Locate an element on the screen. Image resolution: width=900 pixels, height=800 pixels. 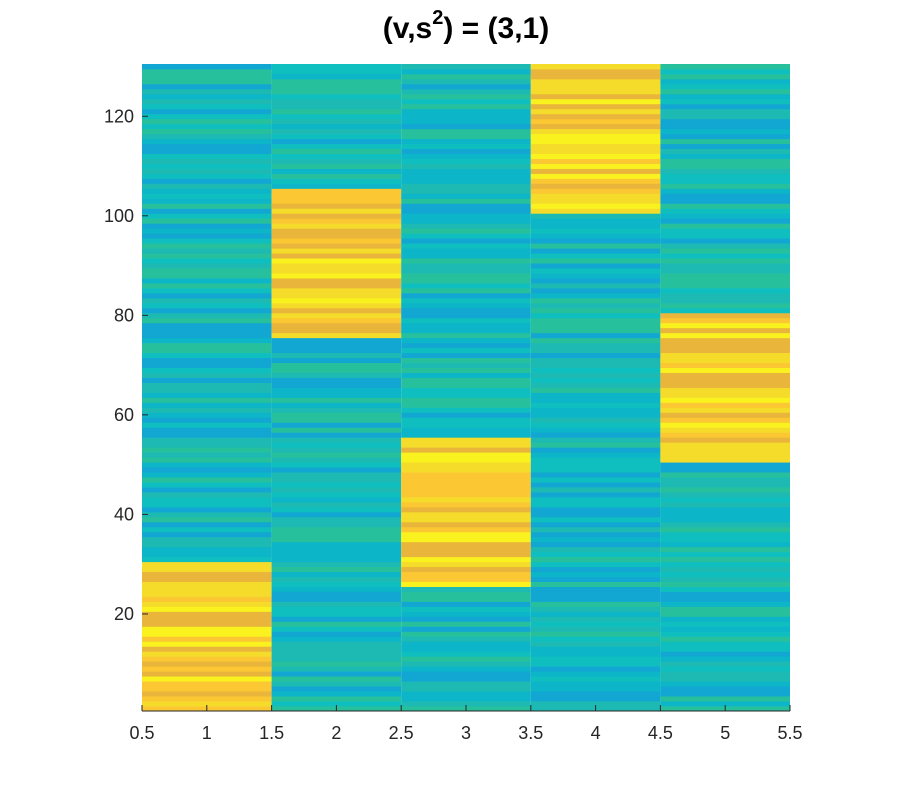
x-tick-label: 4.5 is located at coordinates (660, 733).